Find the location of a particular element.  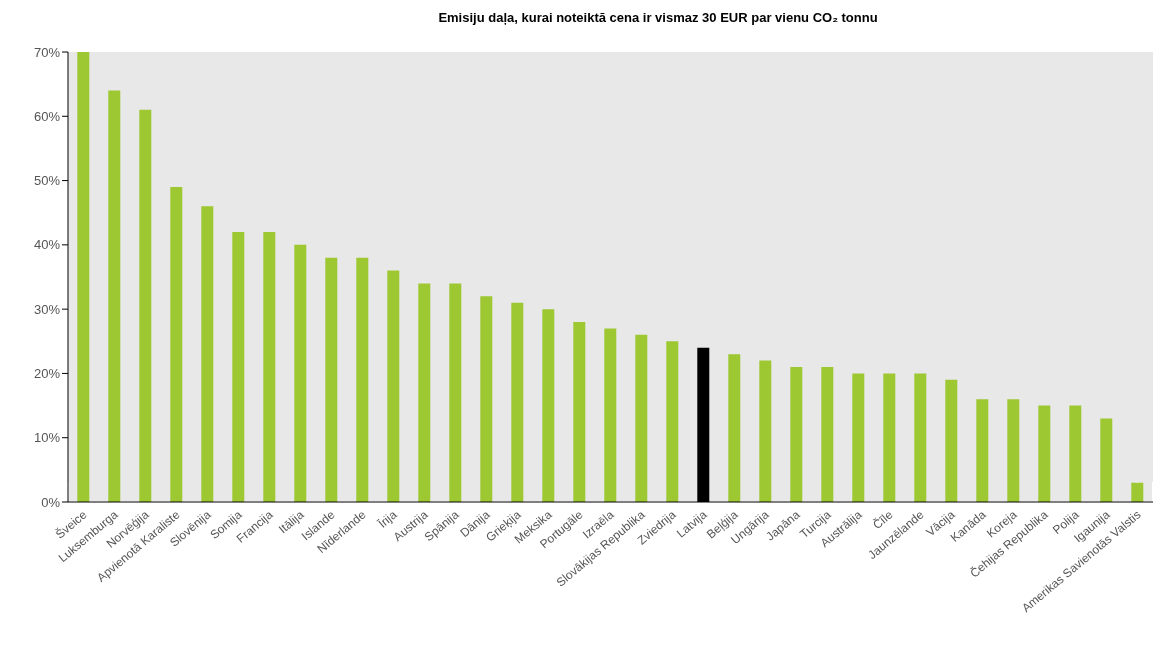

y-tick-label: 0% is located at coordinates (51, 502).